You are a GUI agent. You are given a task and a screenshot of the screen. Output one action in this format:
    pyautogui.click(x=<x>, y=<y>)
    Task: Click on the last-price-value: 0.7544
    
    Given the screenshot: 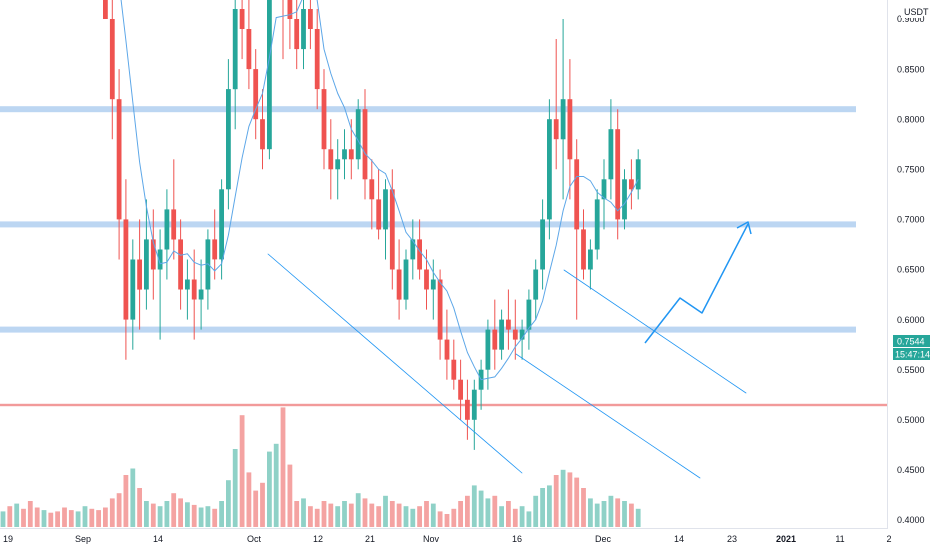 What is the action you would take?
    pyautogui.click(x=911, y=342)
    